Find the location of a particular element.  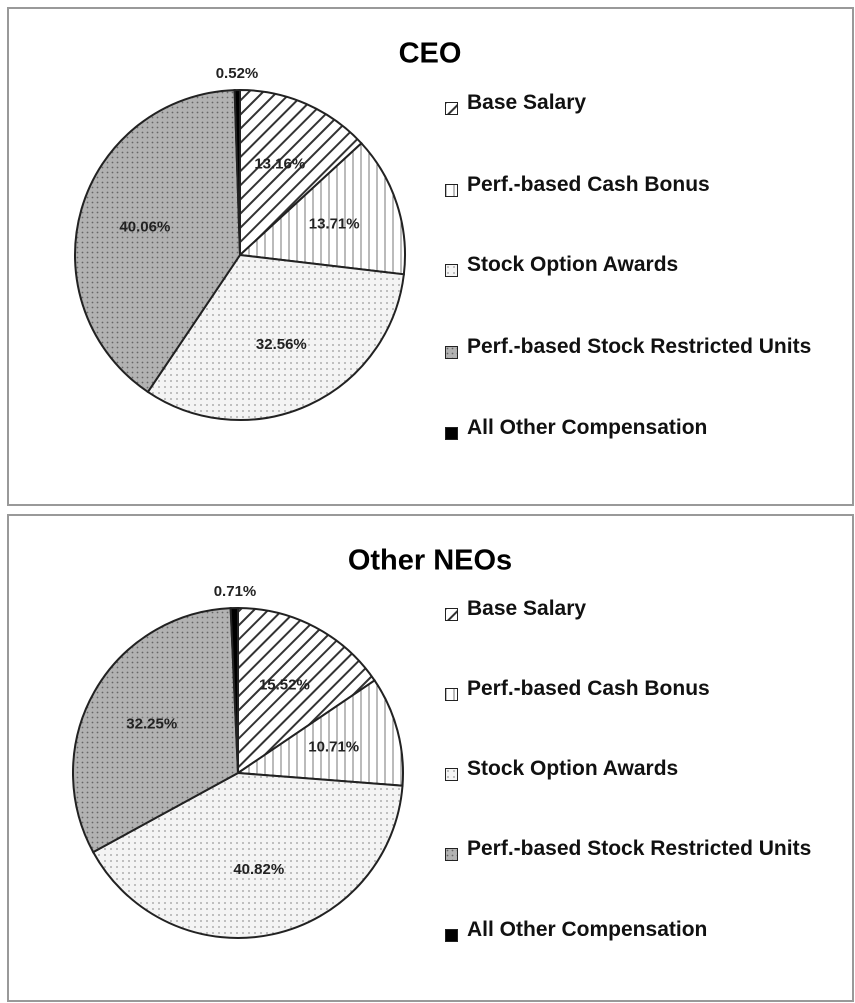

data-label: 40.06% is located at coordinates (144, 227).